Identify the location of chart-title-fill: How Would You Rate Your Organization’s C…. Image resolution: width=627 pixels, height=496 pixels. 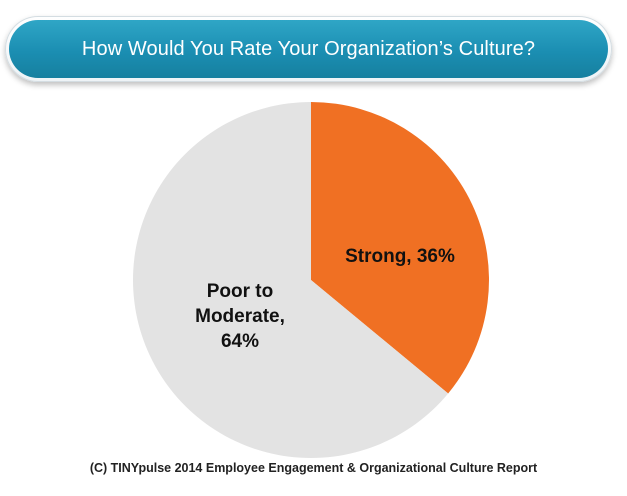
(308, 49).